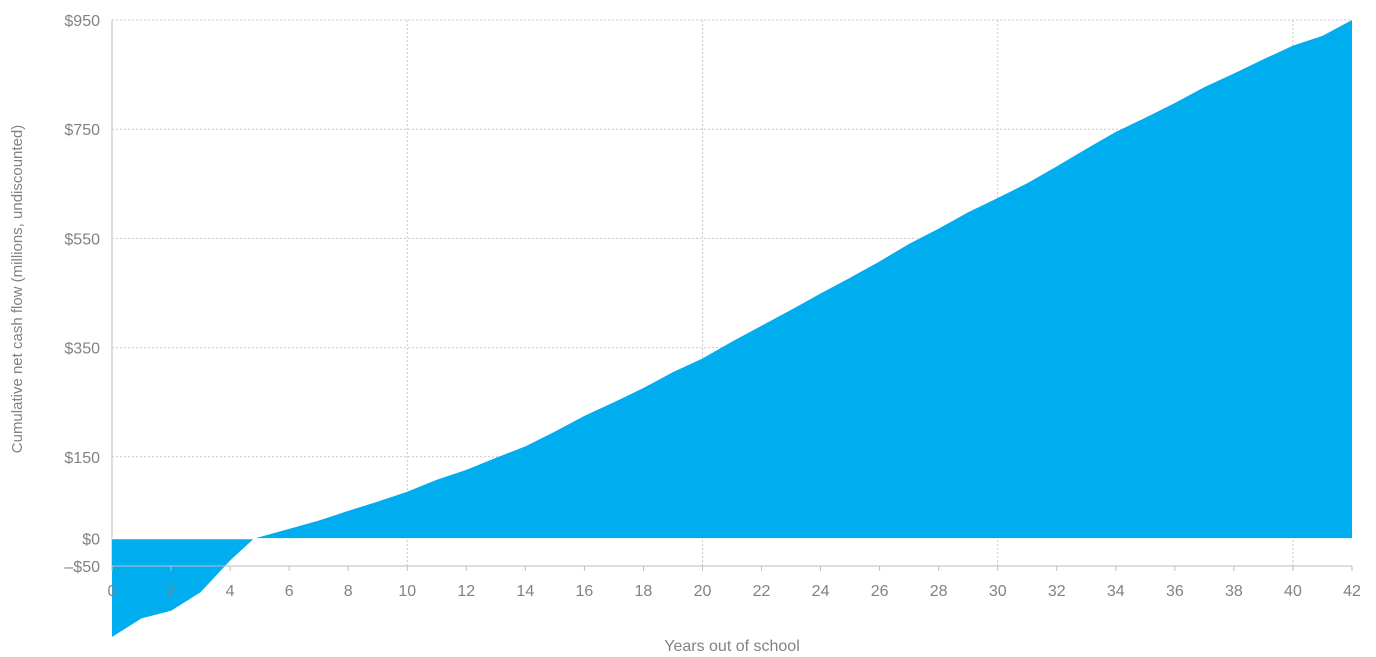 The width and height of the screenshot is (1376, 657). I want to click on x-tick-label: 4, so click(230, 591).